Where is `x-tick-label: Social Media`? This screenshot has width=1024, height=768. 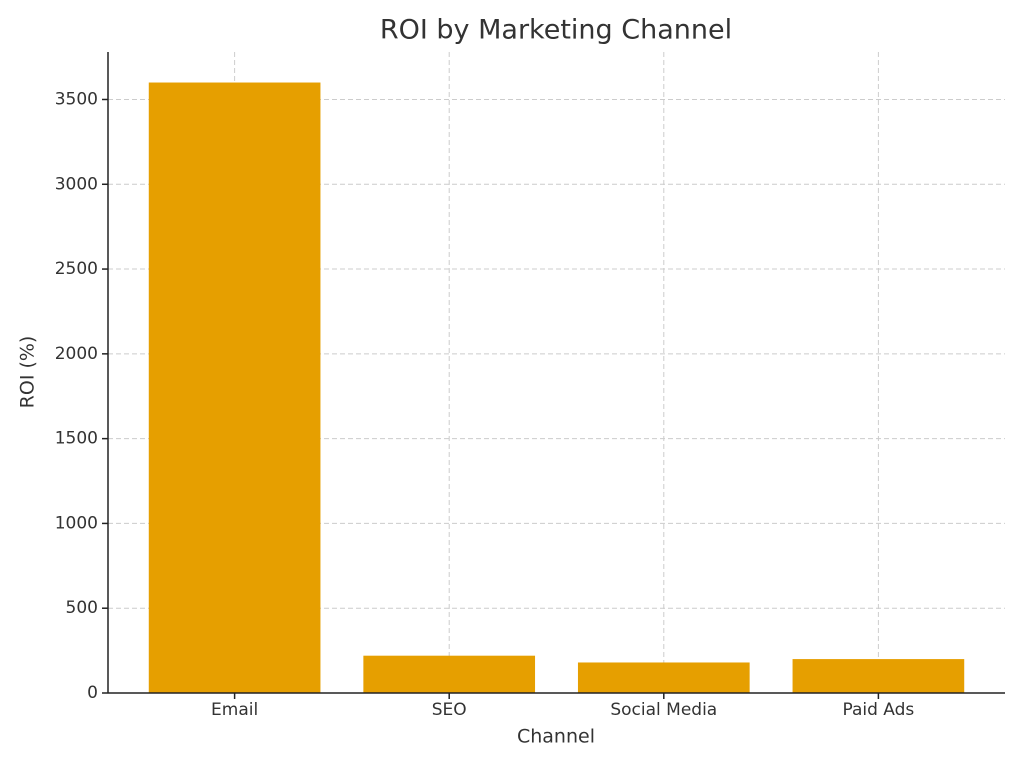
x-tick-label: Social Media is located at coordinates (663, 710).